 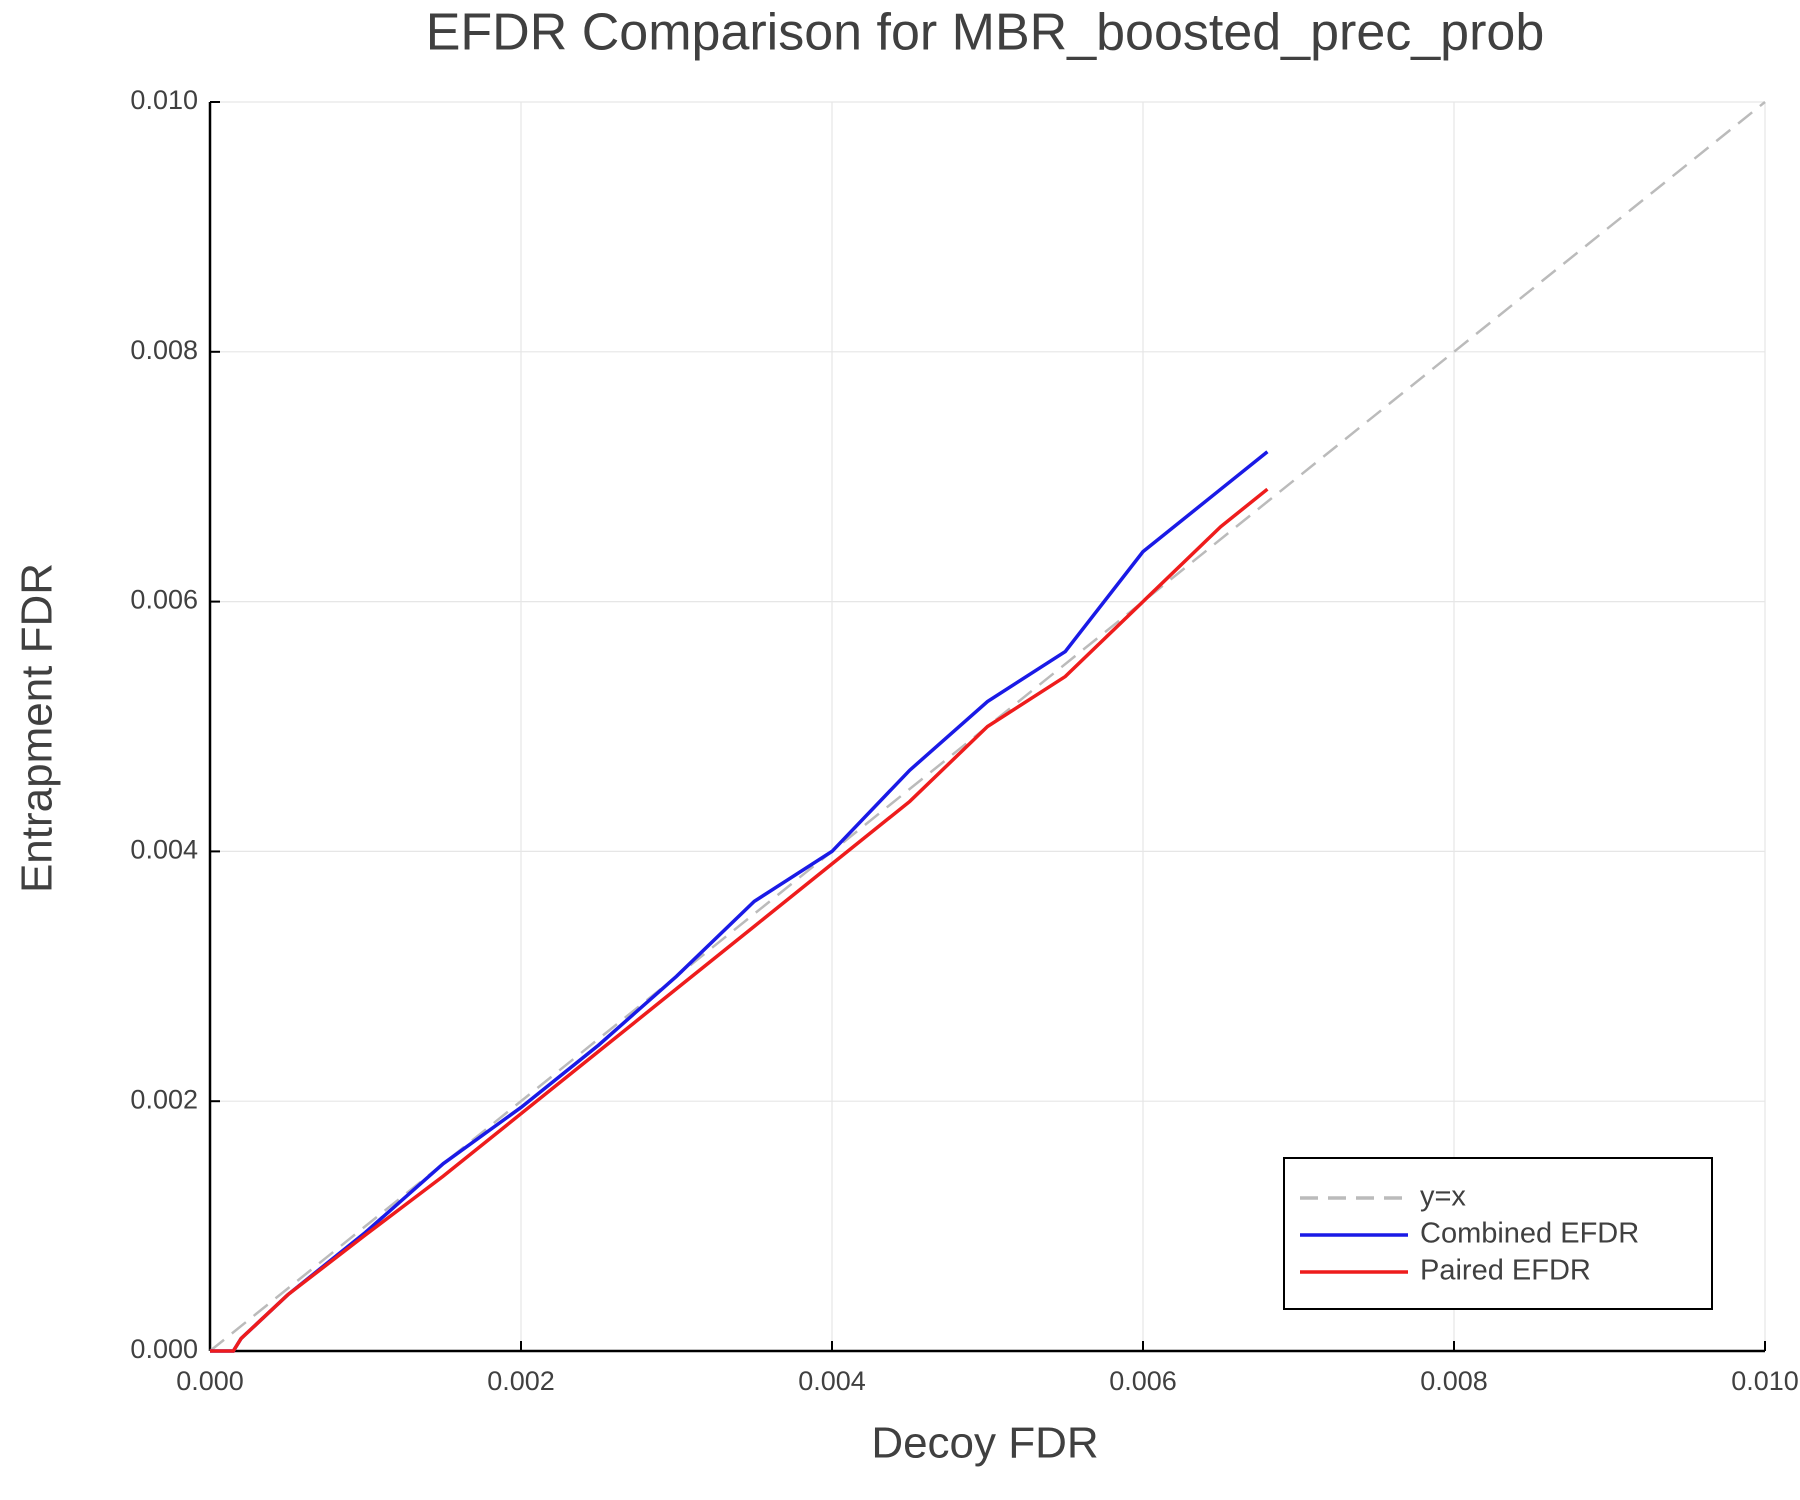 I want to click on legend-label: Paired EFDR, so click(x=1505, y=1271).